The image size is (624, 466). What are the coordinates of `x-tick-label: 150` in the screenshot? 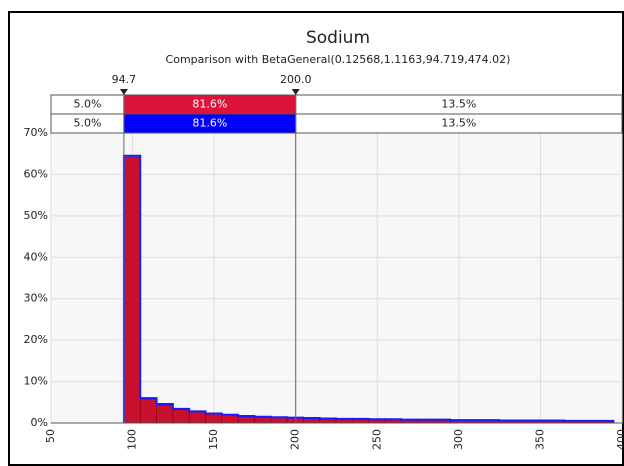 It's located at (213, 439).